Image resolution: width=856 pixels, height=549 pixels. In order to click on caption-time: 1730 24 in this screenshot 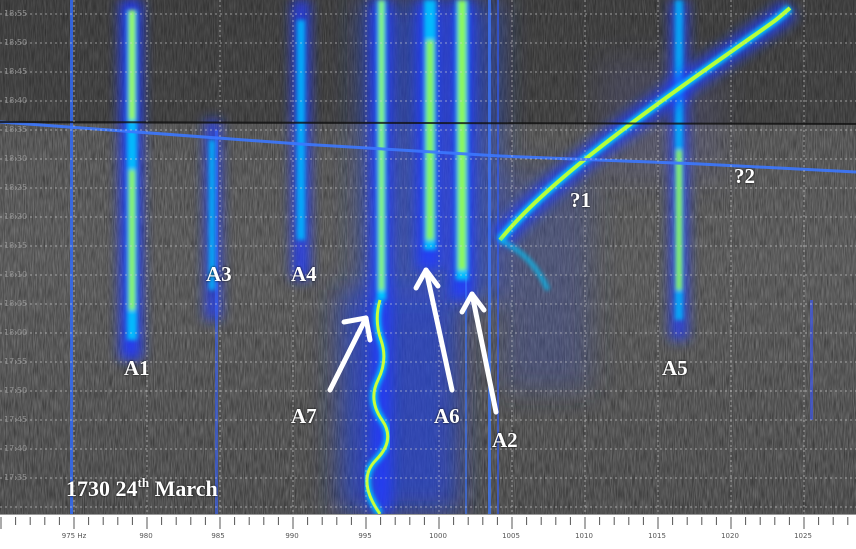, I will do `click(102, 488)`.